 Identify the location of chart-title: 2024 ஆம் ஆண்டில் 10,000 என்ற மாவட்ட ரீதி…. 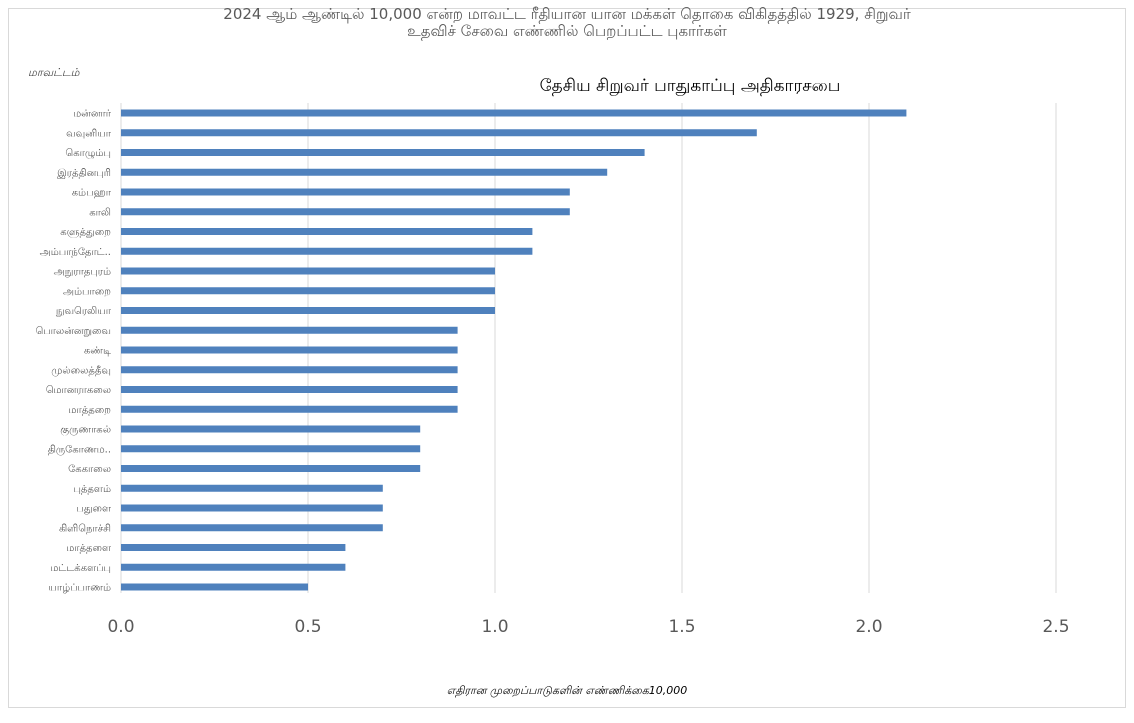
(567, 23).